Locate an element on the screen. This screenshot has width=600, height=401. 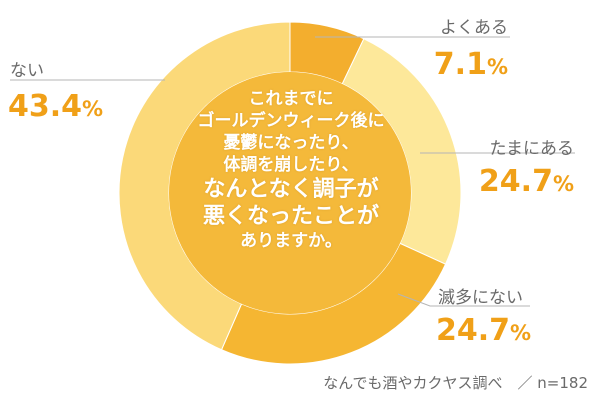
question-line: ありますか。 is located at coordinates (291, 241).